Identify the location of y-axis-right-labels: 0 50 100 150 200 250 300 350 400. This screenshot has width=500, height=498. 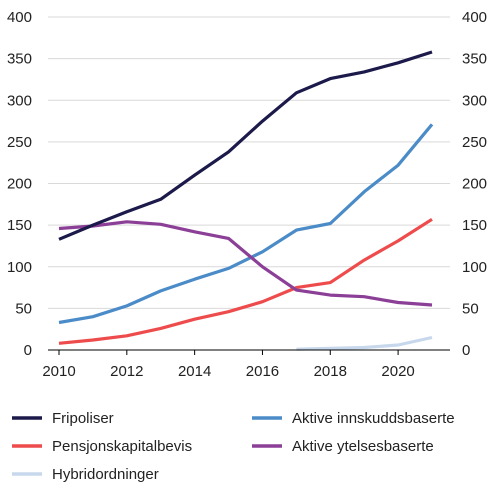
(474, 184).